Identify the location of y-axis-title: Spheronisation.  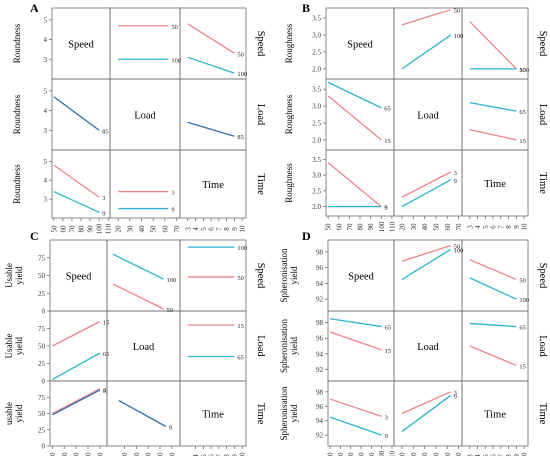
(284, 413).